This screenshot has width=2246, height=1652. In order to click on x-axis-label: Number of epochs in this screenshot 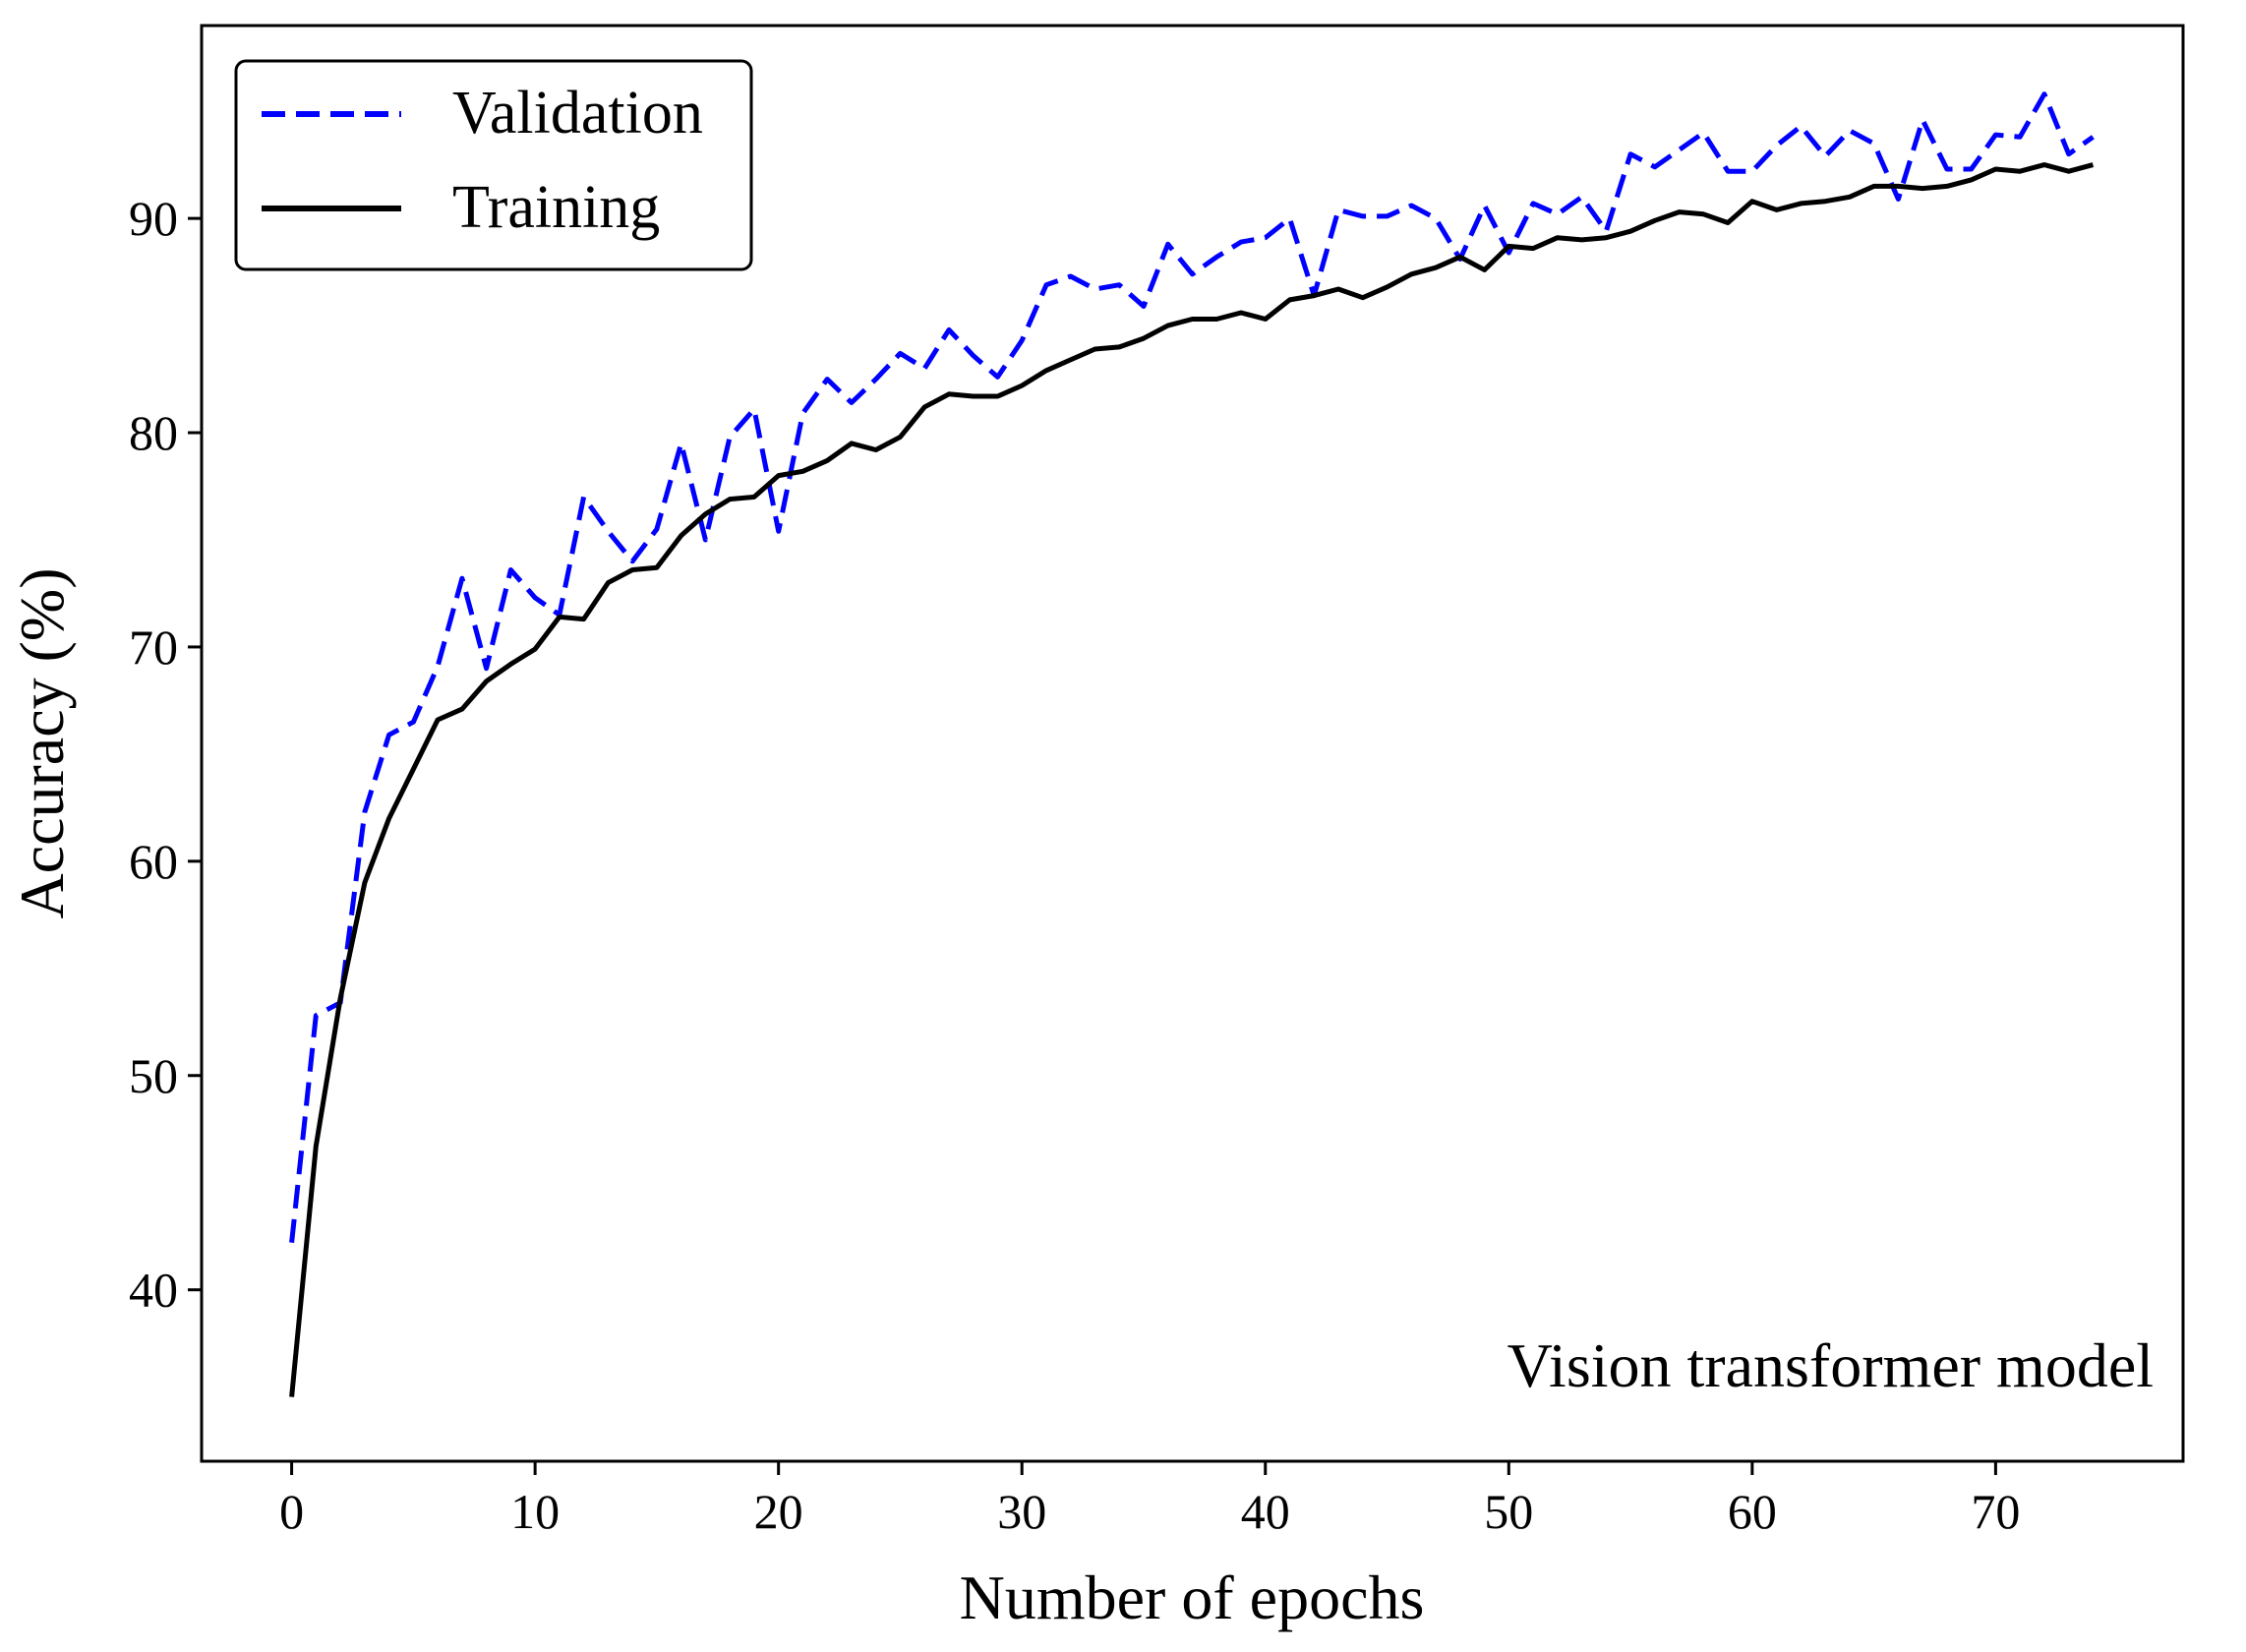, I will do `click(1192, 1597)`.